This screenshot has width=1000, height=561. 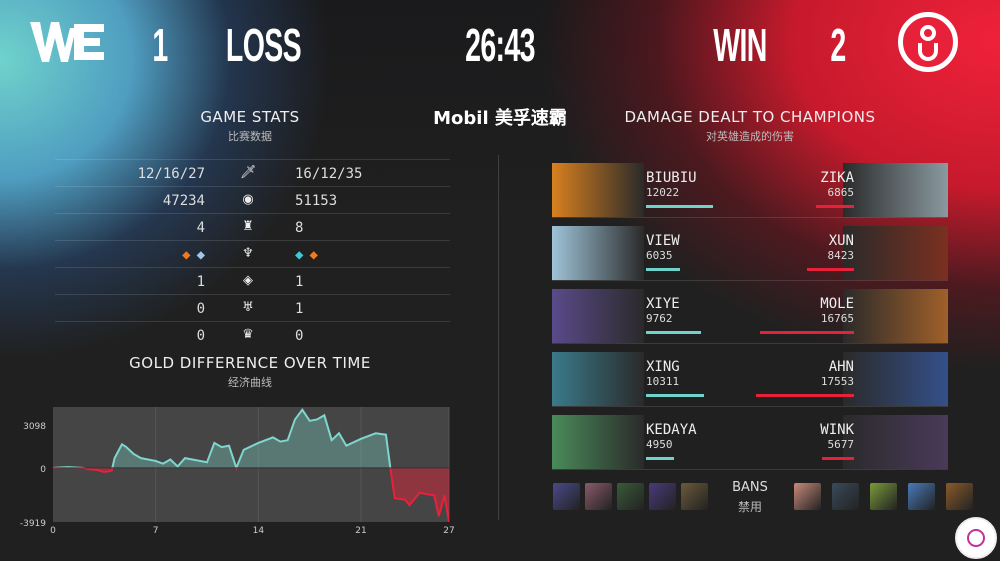 I want to click on player-name: VIEW, so click(x=663, y=241).